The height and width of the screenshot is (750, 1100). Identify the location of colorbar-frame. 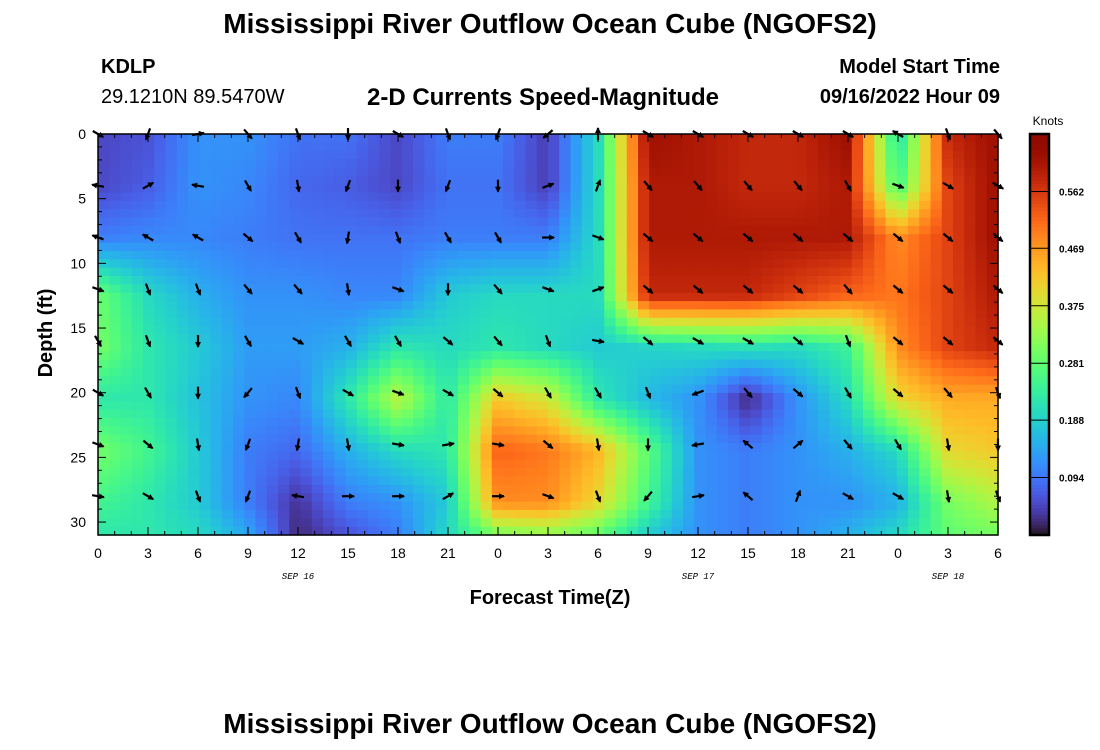
(1039, 334).